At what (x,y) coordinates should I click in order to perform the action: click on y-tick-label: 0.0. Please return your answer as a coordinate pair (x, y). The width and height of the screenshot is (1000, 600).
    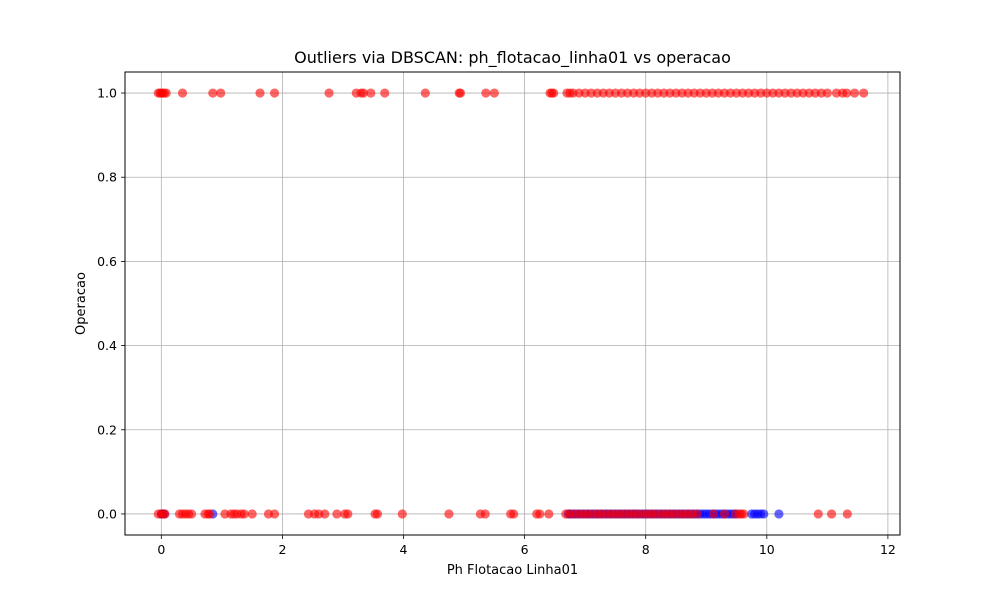
    Looking at the image, I should click on (107, 513).